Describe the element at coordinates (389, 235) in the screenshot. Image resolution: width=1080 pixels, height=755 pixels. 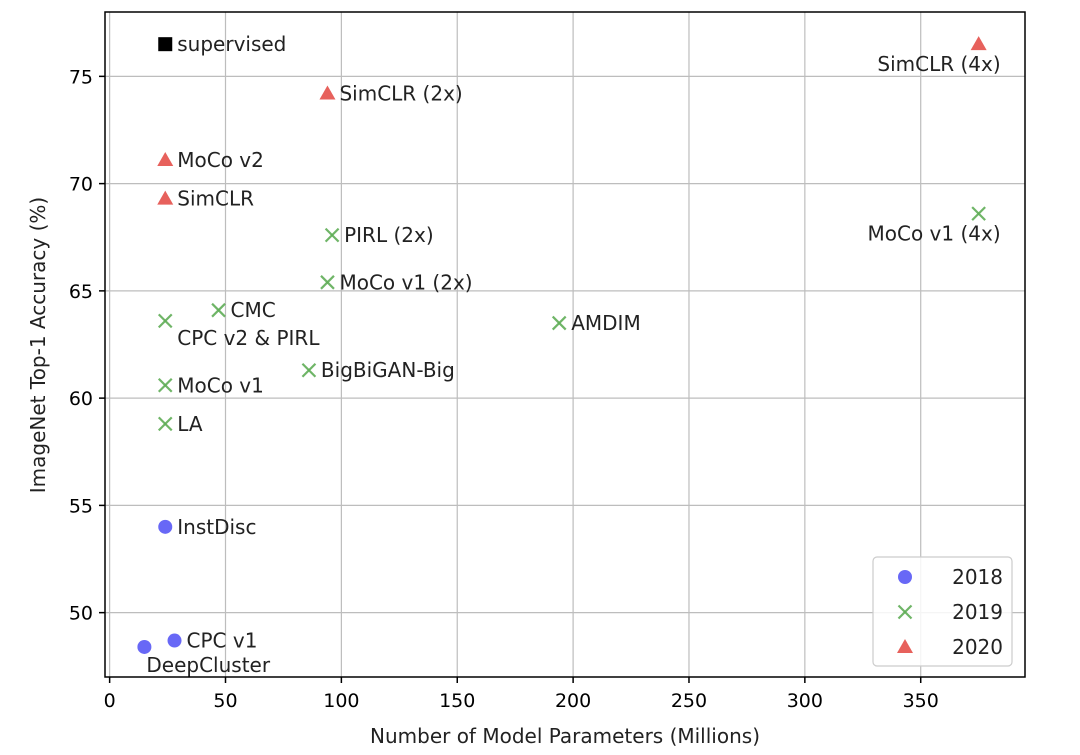
I see `point-label: PIRL (2x)` at that location.